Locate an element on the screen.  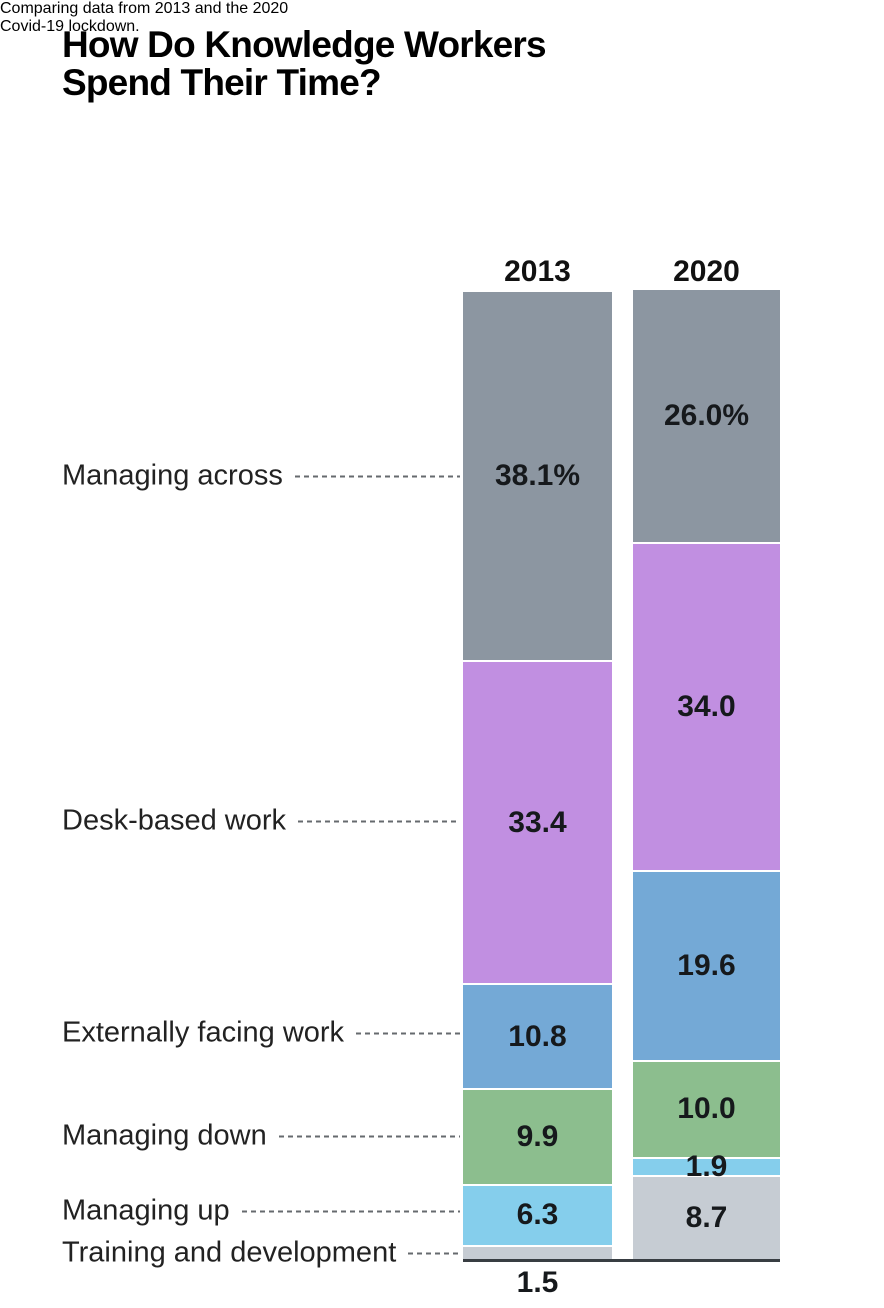
segment-training-and-development-2020: 8.7 is located at coordinates (706, 1216).